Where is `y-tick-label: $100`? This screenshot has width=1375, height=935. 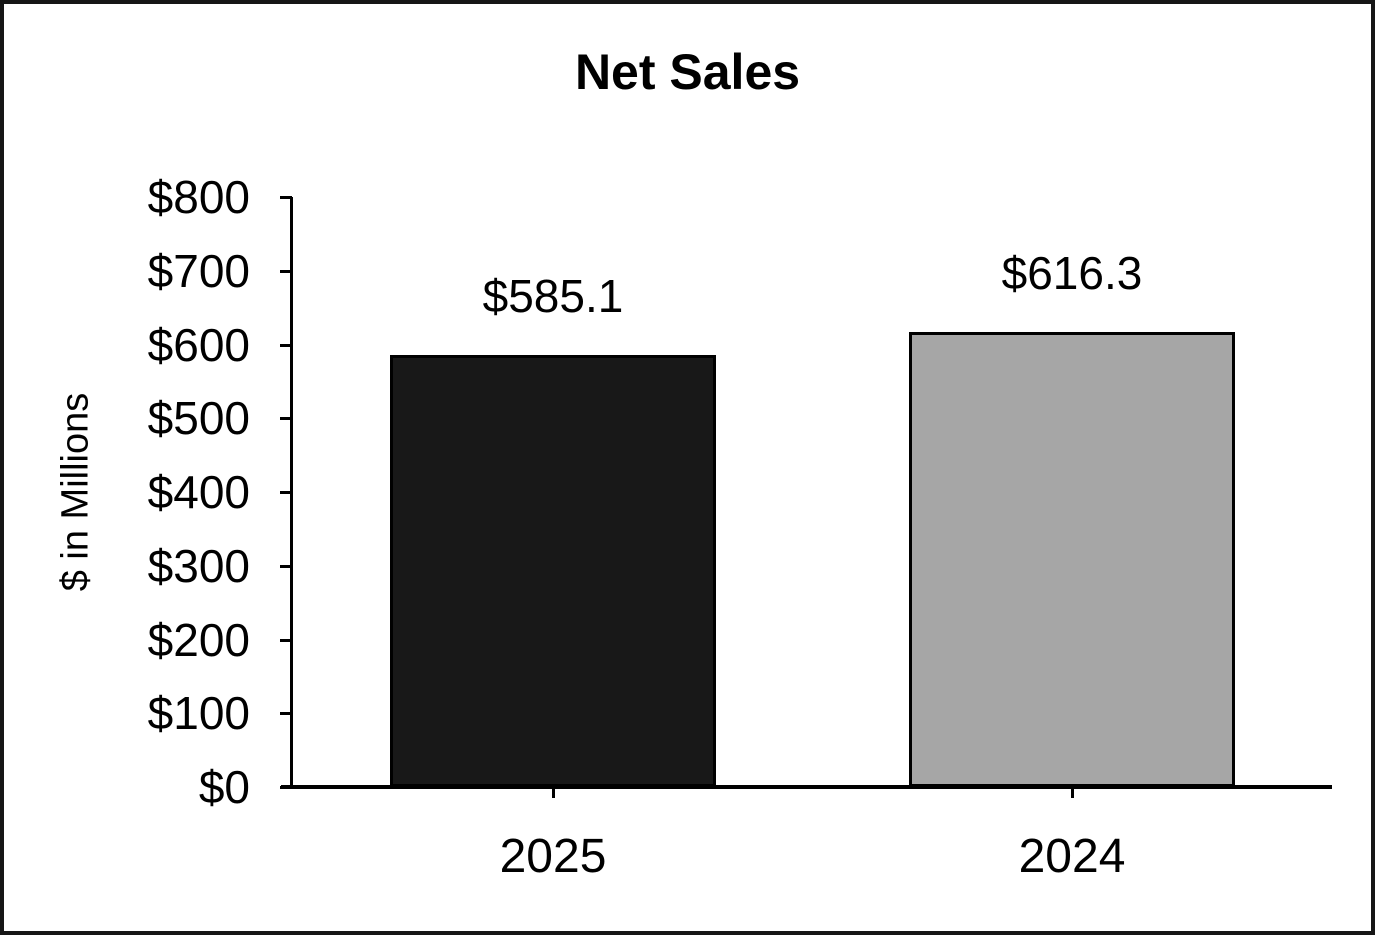
y-tick-label: $100 is located at coordinates (198, 713).